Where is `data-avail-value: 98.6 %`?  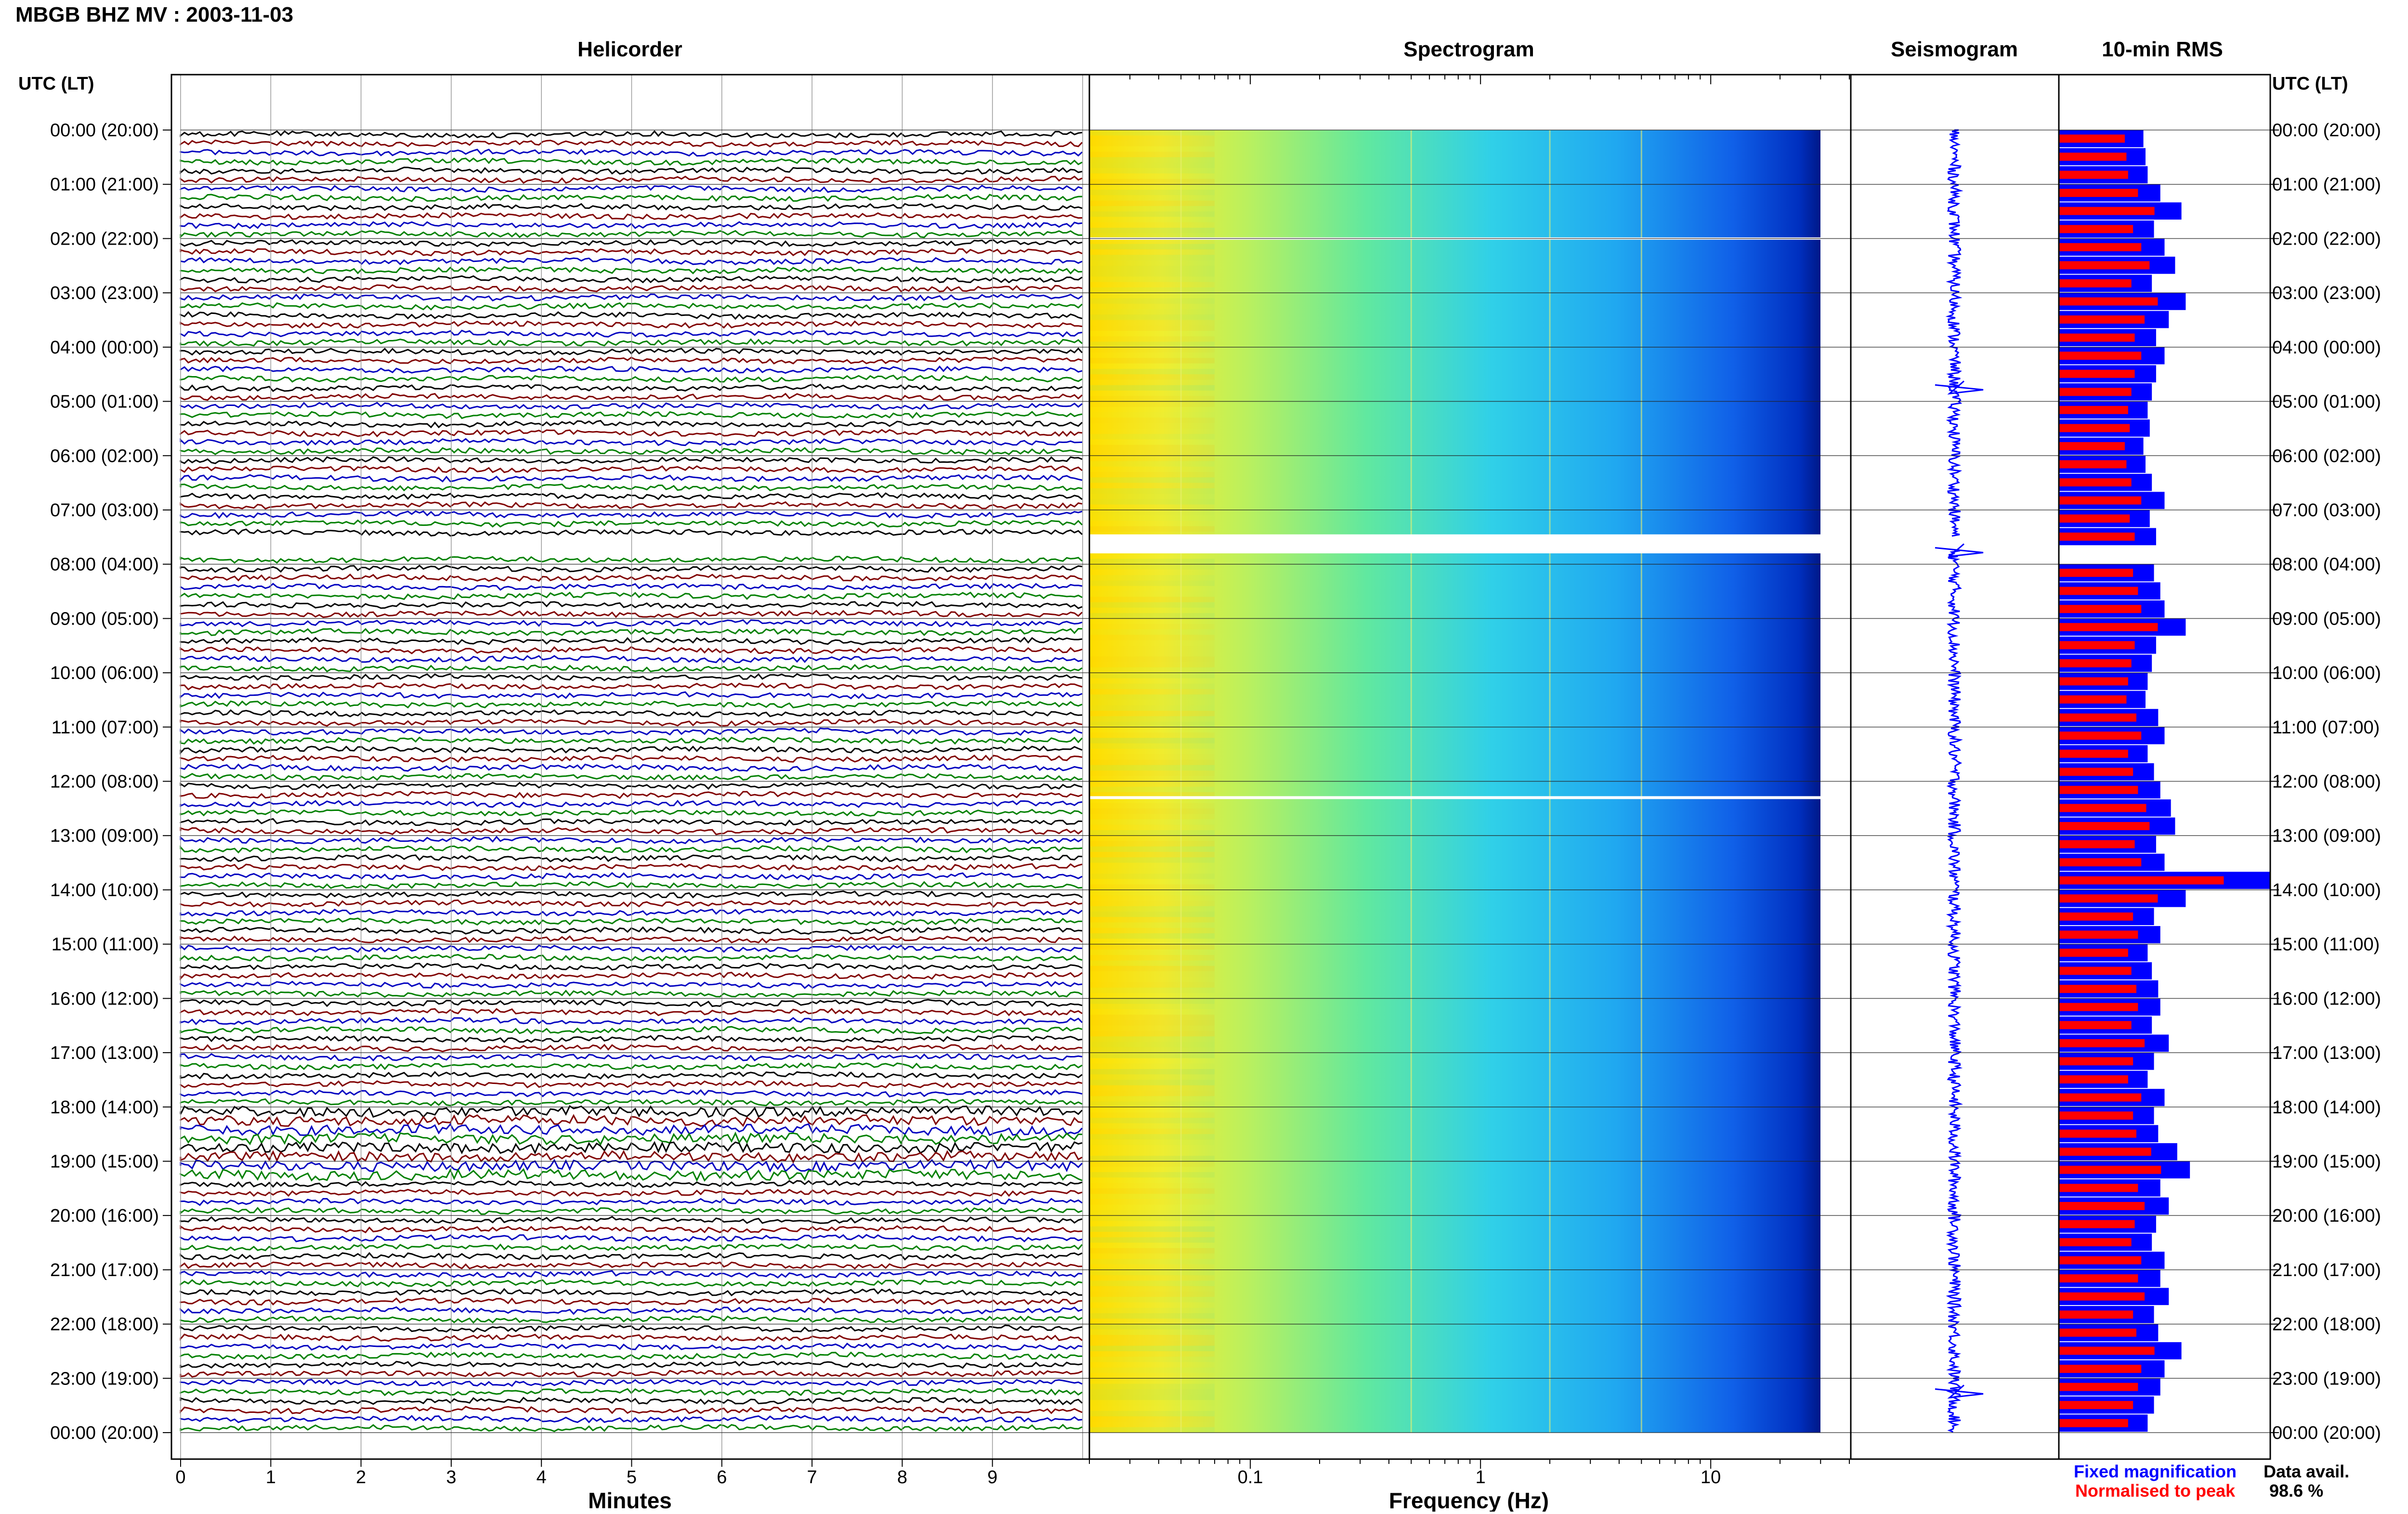
data-avail-value: 98.6 % is located at coordinates (2296, 1491).